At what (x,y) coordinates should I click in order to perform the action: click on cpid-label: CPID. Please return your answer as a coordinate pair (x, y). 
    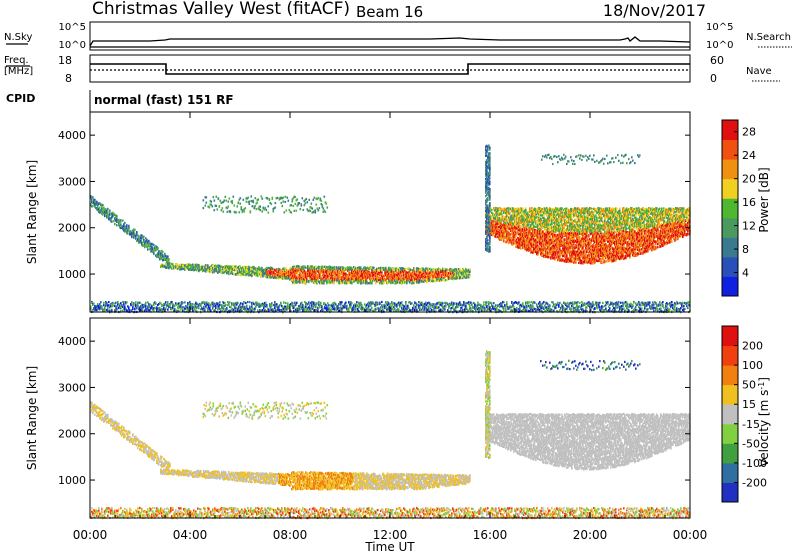
    Looking at the image, I should click on (20, 98).